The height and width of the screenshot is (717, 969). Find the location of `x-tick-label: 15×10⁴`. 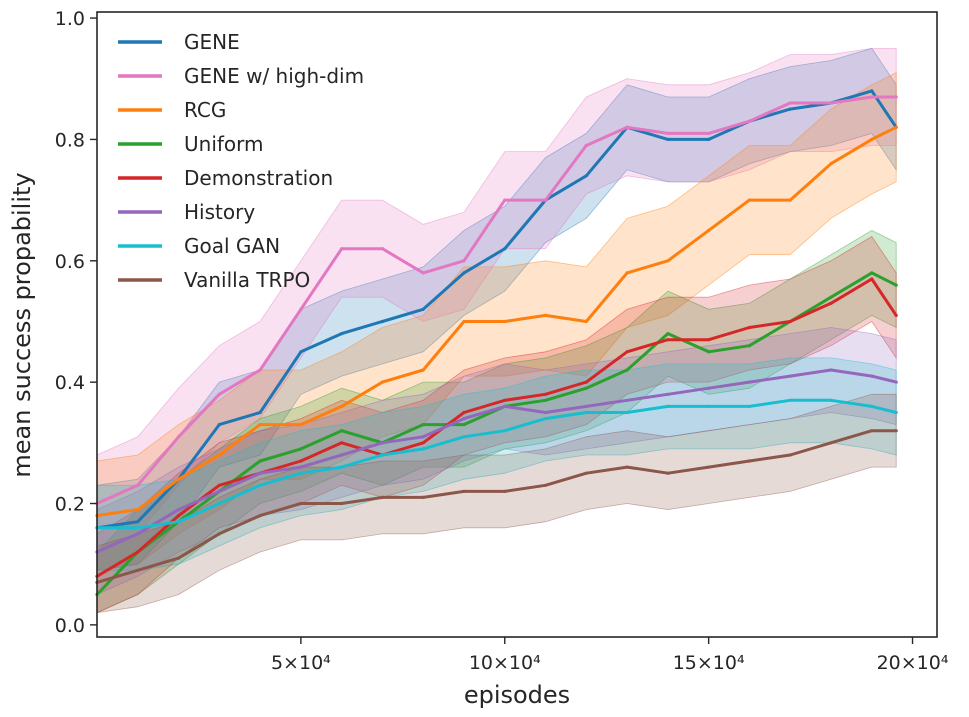

x-tick-label: 15×10⁴ is located at coordinates (709, 663).